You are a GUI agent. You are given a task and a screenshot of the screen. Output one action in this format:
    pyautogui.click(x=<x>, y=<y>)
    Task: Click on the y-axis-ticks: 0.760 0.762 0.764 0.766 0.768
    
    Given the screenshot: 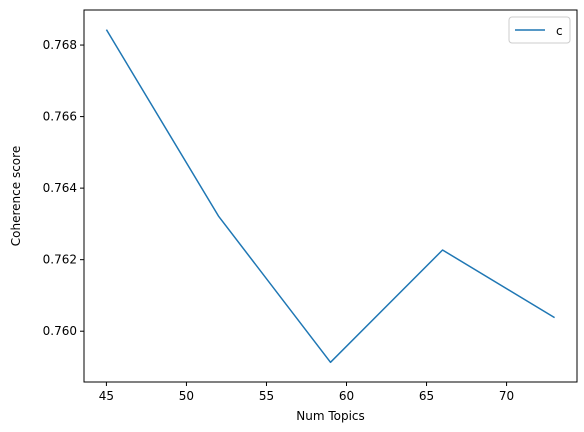 What is the action you would take?
    pyautogui.click(x=63, y=188)
    